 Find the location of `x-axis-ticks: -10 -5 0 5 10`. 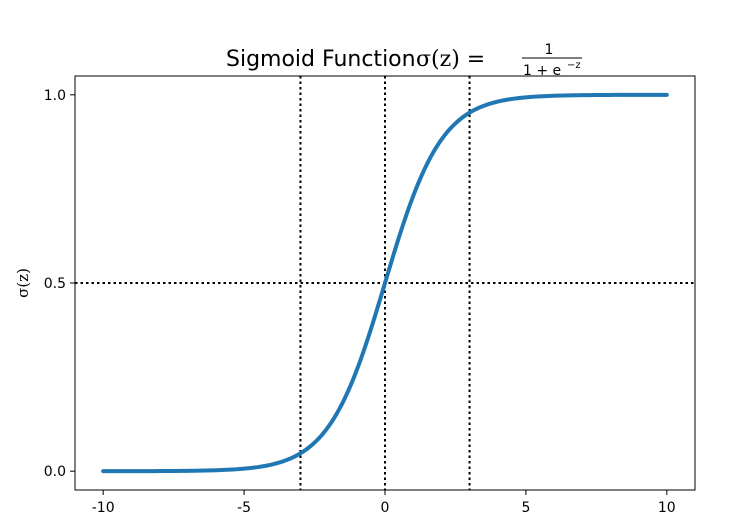

x-axis-ticks: -10 -5 0 5 10 is located at coordinates (384, 503).